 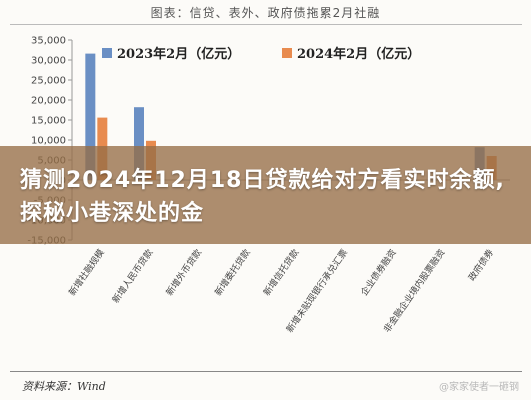 I want to click on x-category-label: 新增委托贷款, so click(x=232, y=272).